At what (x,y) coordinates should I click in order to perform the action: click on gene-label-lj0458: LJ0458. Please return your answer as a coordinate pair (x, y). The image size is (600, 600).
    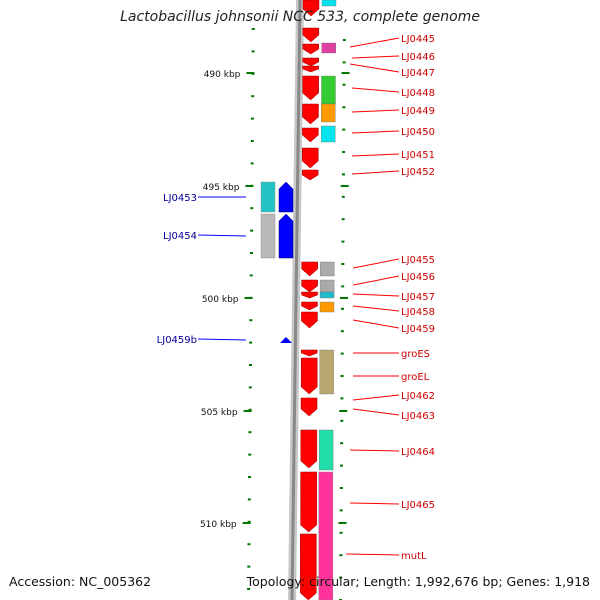
    Looking at the image, I should click on (418, 312).